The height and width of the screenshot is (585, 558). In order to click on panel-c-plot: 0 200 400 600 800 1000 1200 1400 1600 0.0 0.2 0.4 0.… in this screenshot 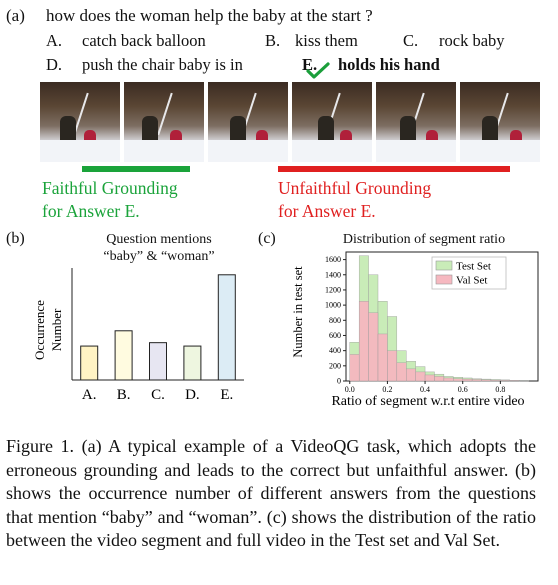, I will do `click(432, 322)`.